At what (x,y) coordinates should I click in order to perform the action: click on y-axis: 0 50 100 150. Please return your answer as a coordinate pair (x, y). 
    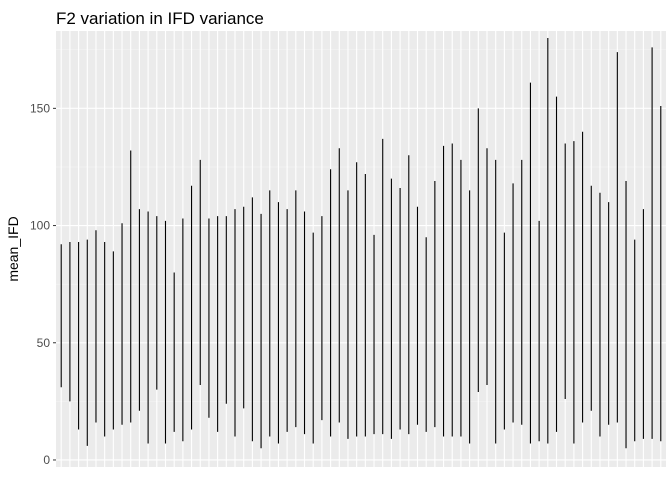
    Looking at the image, I should click on (43, 284).